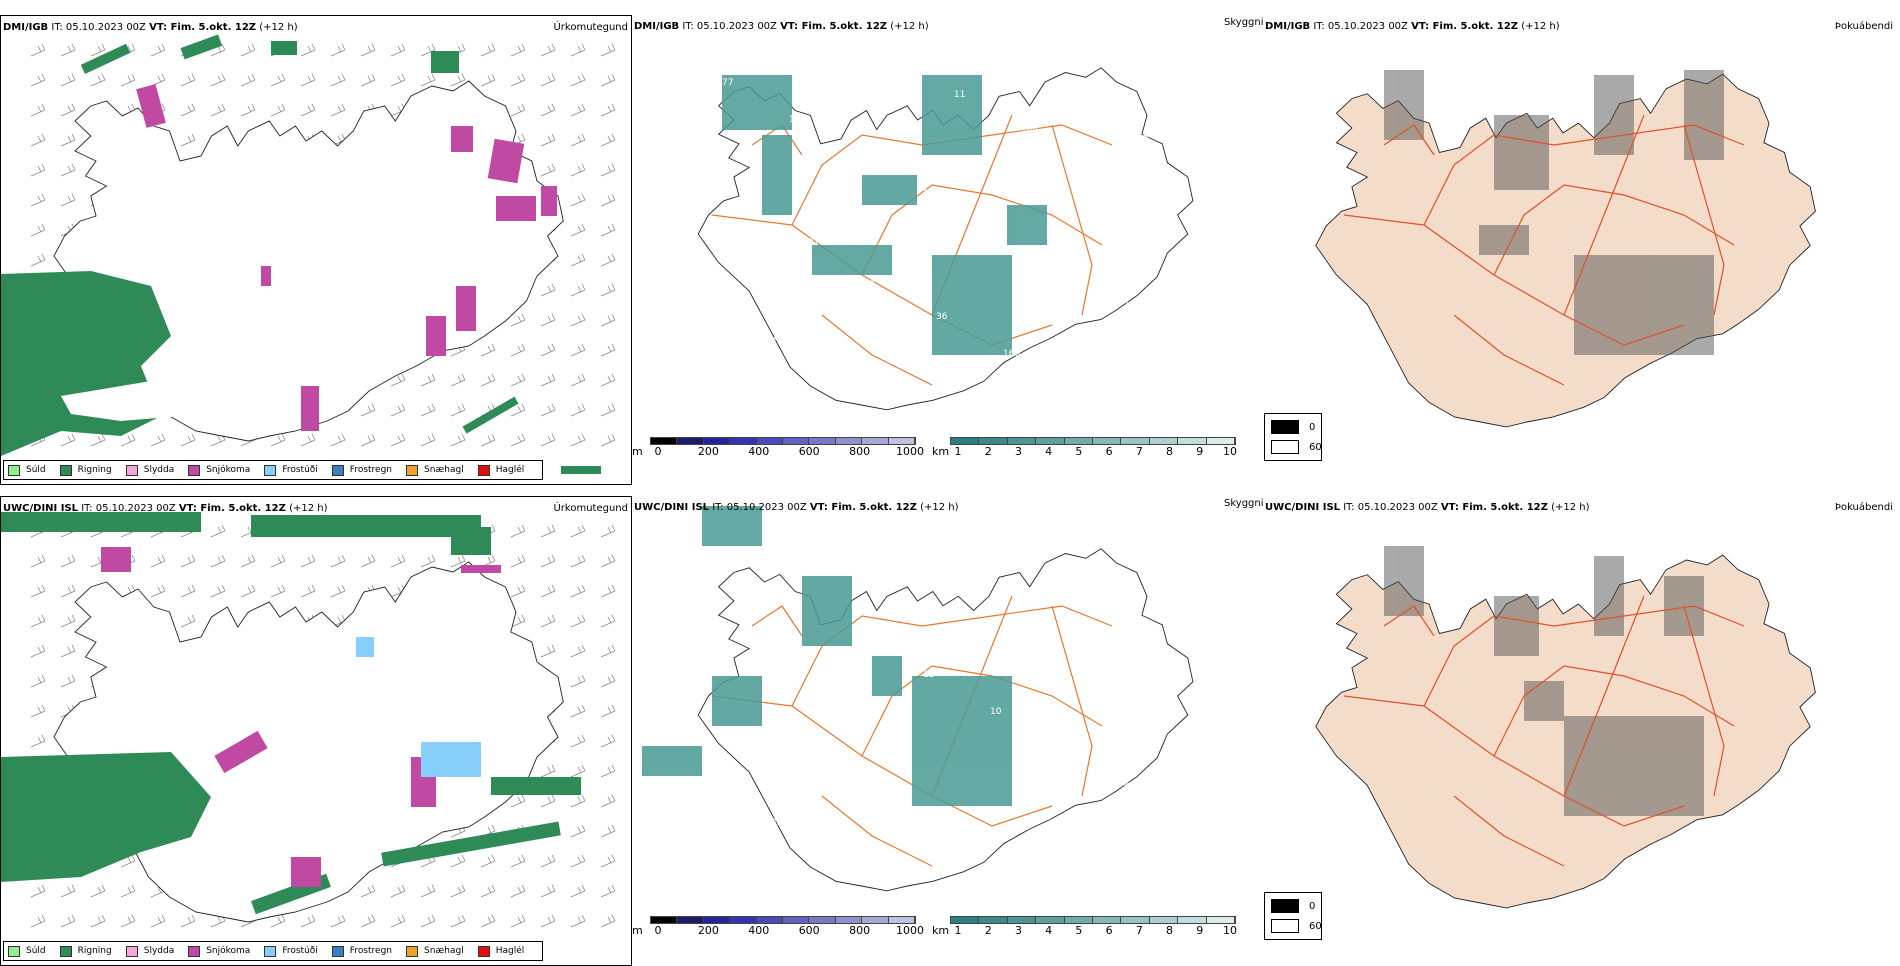 Image resolution: width=1900 pixels, height=966 pixels. Describe the element at coordinates (759, 451) in the screenshot. I see `colorbar-tick: 400` at that location.